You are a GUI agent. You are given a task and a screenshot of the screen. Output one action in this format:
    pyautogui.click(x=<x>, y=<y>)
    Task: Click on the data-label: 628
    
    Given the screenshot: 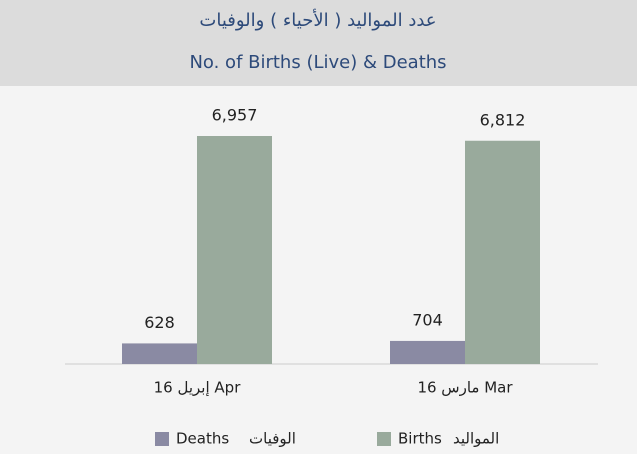 What is the action you would take?
    pyautogui.click(x=159, y=322)
    